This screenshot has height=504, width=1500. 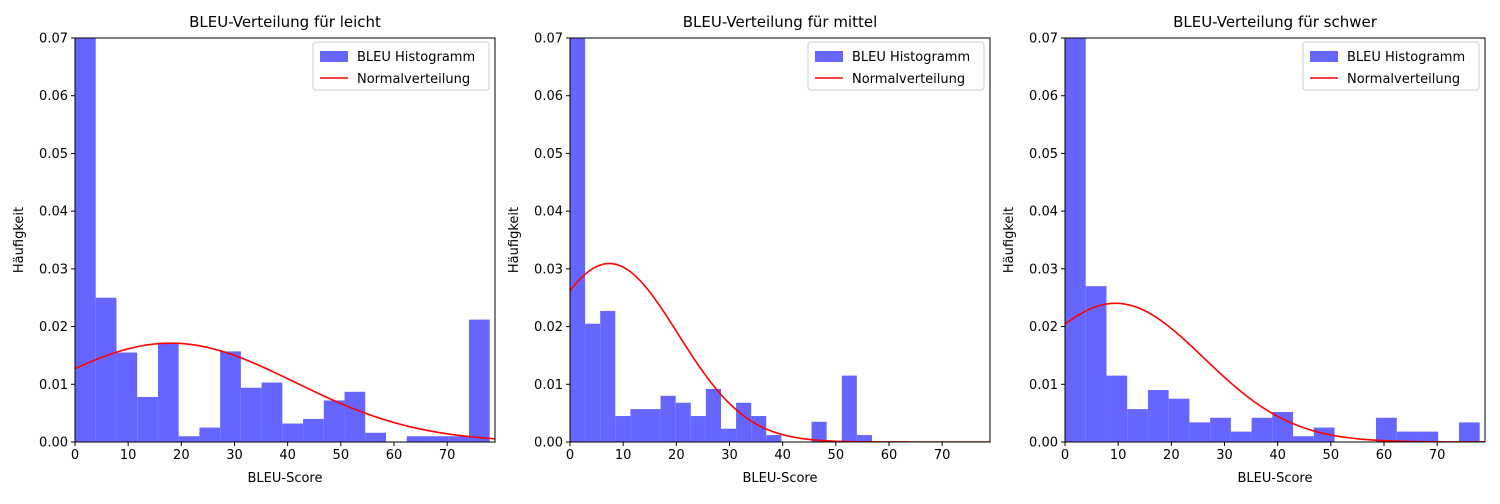 I want to click on y-tick-label: 0.04, so click(x=53, y=212).